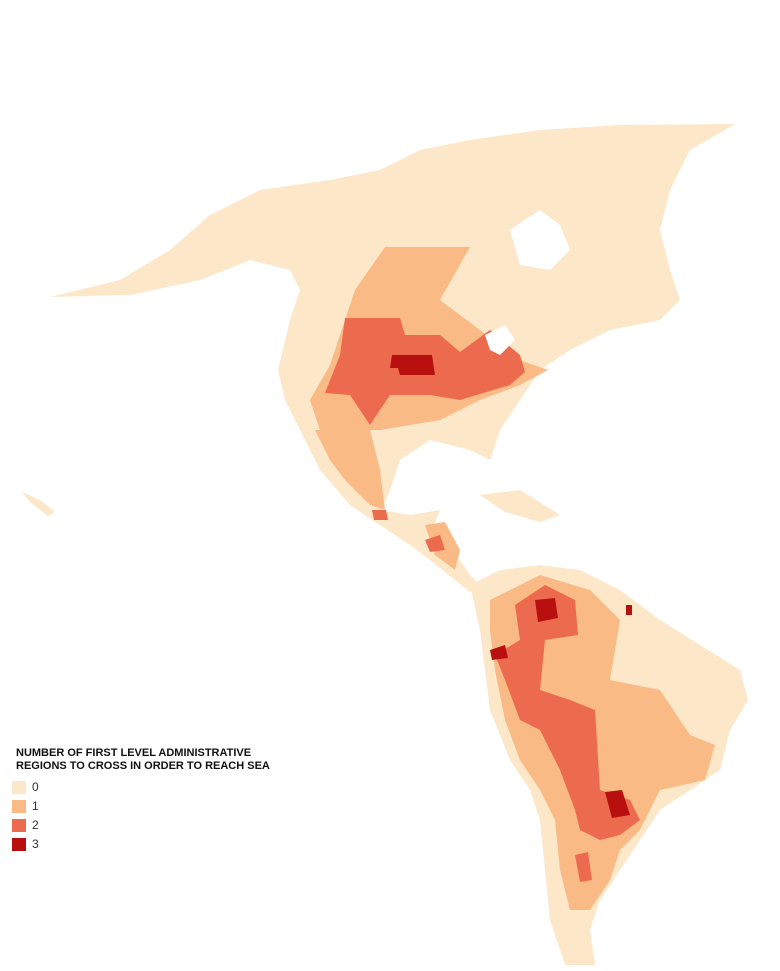  Describe the element at coordinates (143, 766) in the screenshot. I see `legend-title: REGIONS TO CROSS IN ORDER TO REACH SEA` at that location.